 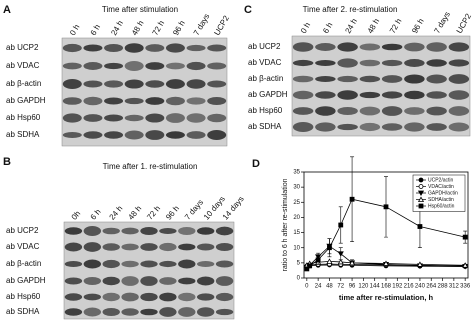 I want to click on panel-title: Time after stimulation, so click(x=140, y=9).